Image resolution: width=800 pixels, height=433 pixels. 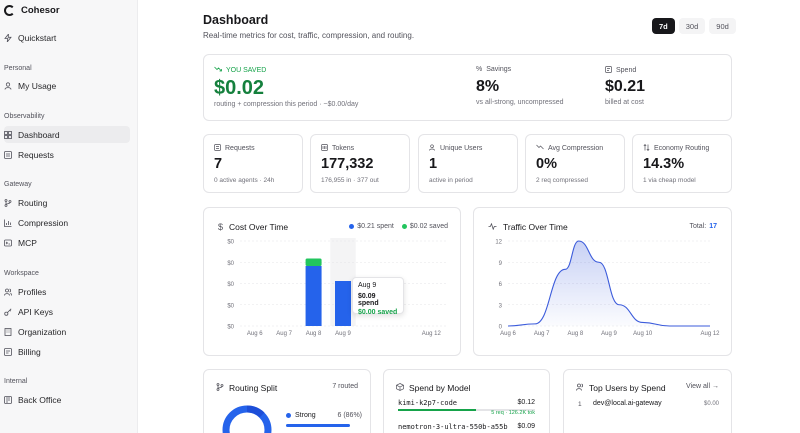 What do you see at coordinates (451, 180) in the screenshot?
I see `metric-sub: active in period` at bounding box center [451, 180].